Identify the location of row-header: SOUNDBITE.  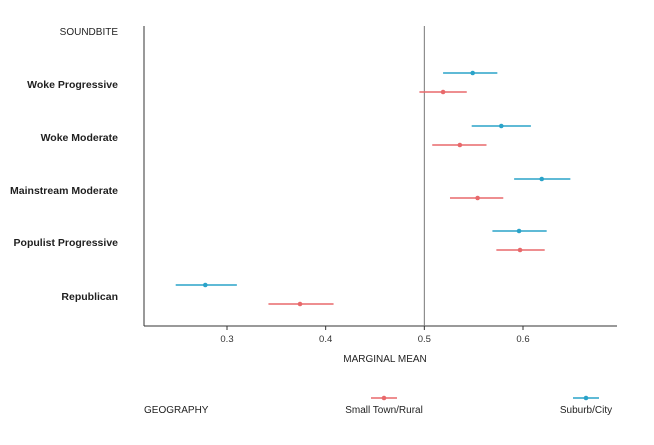
(89, 32).